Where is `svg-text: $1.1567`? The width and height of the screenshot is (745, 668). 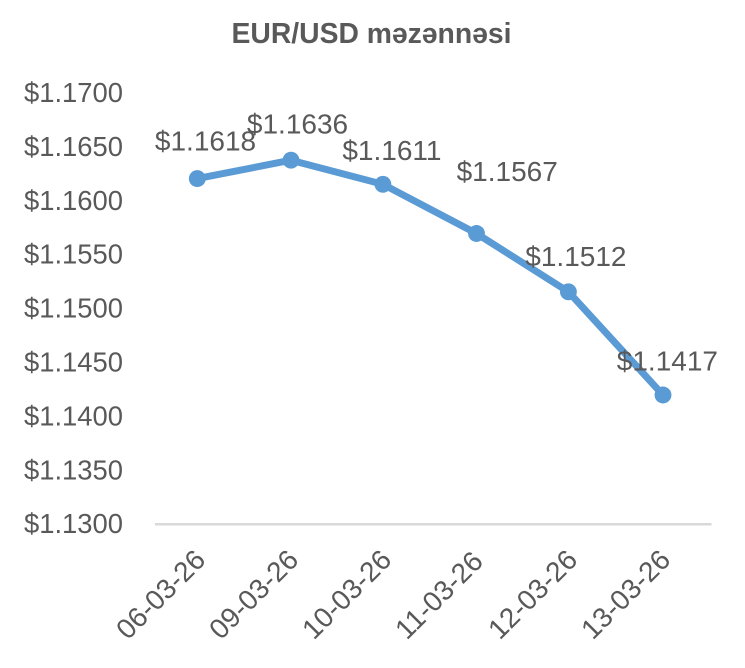
svg-text: $1.1567 is located at coordinates (507, 171).